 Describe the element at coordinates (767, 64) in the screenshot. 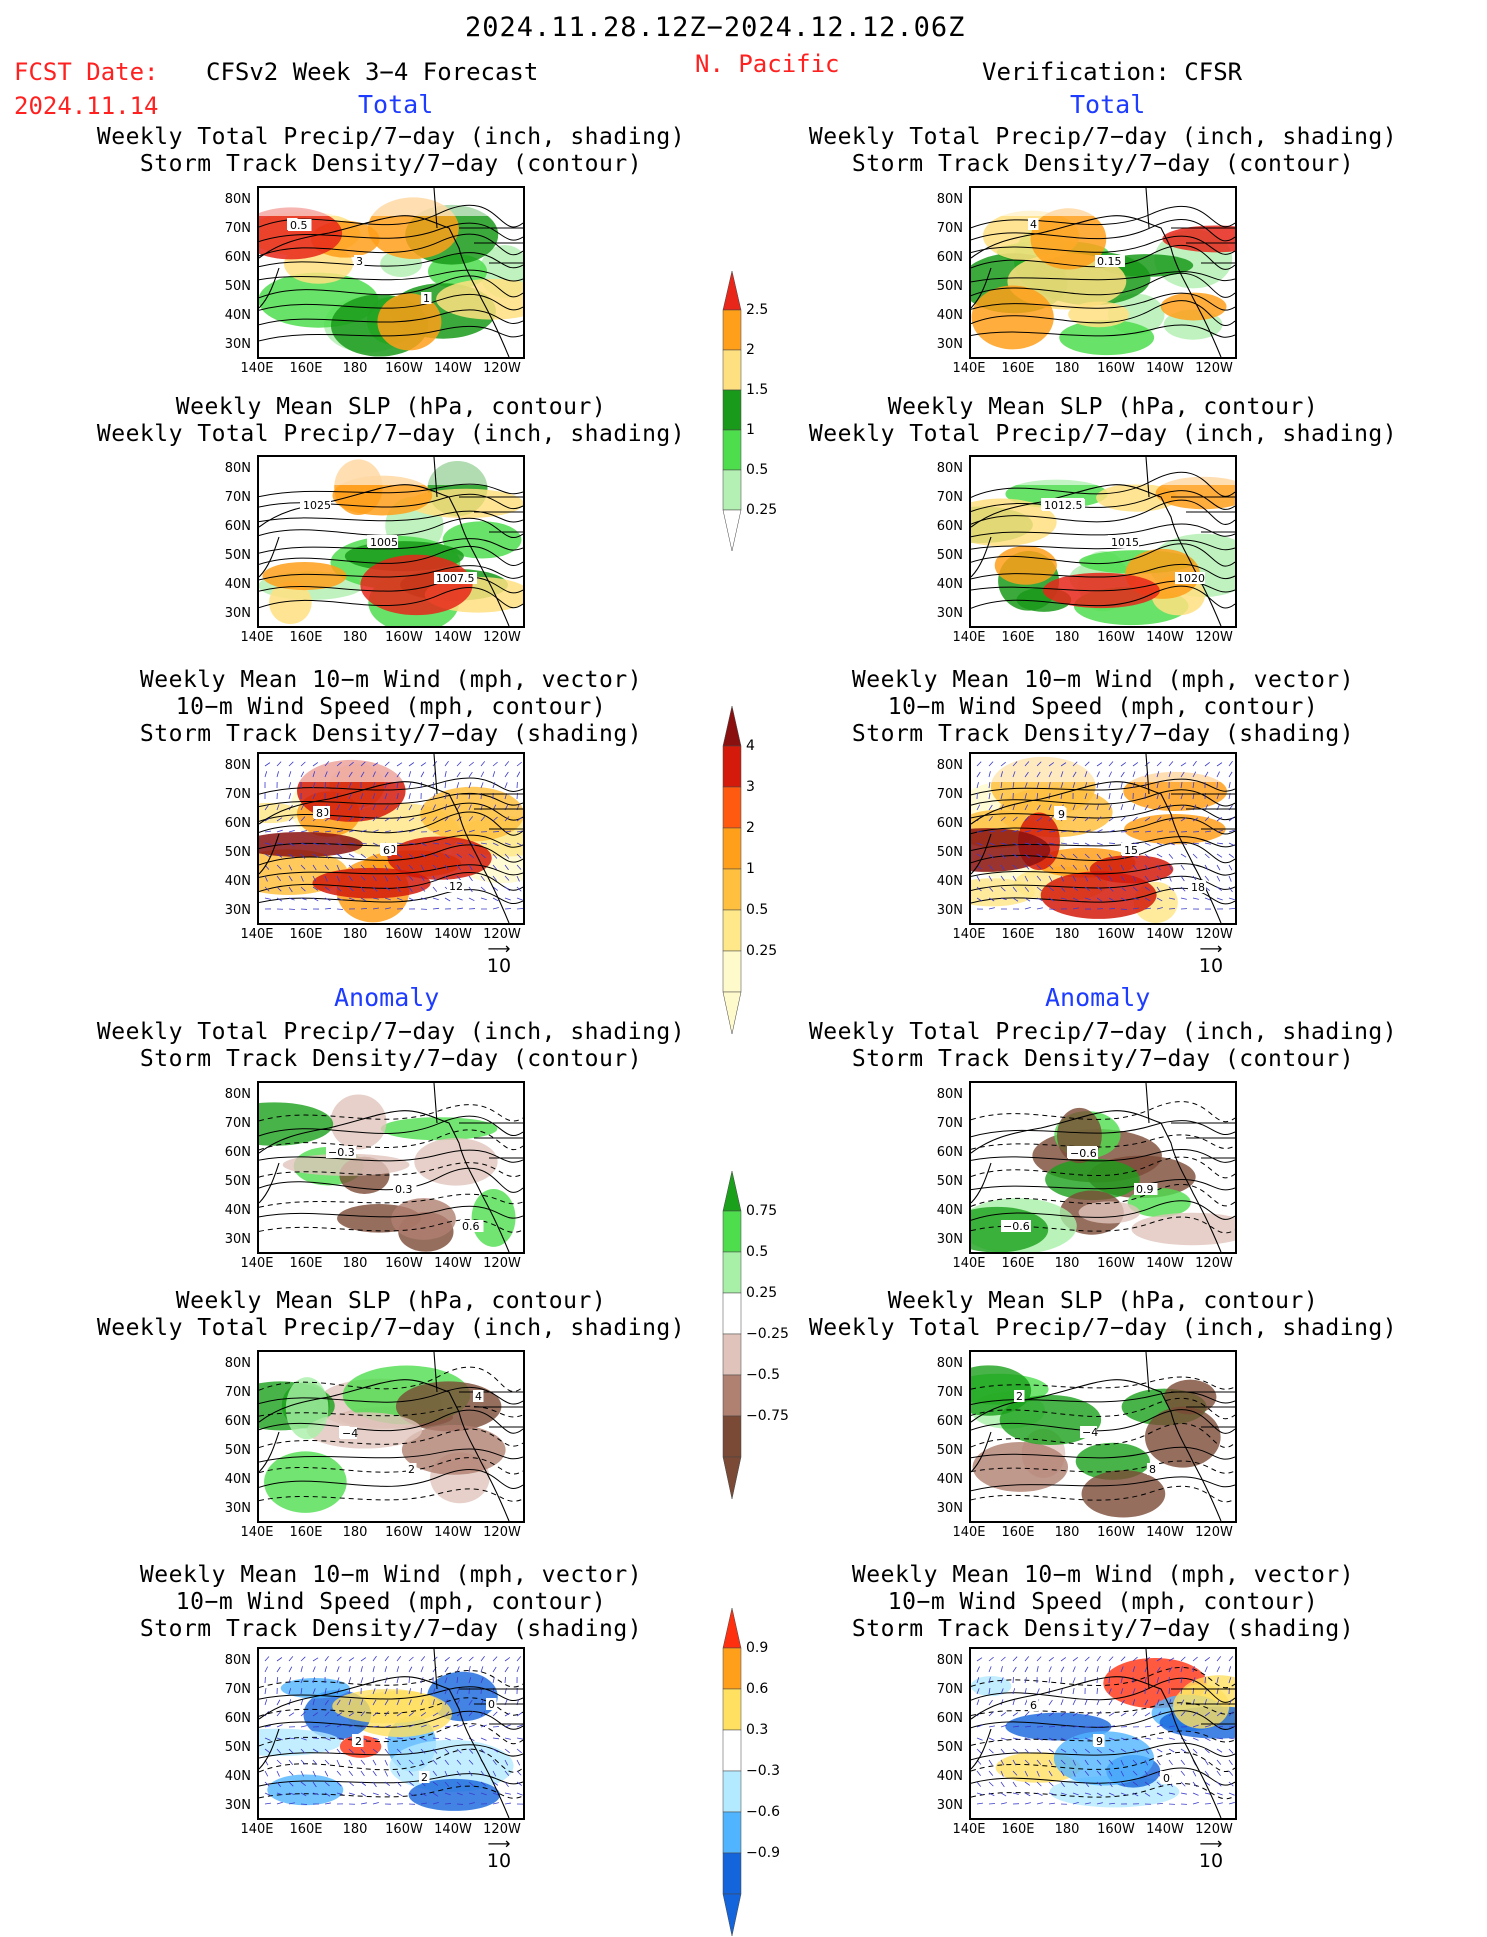

I see `region-title: N. Pacific` at that location.